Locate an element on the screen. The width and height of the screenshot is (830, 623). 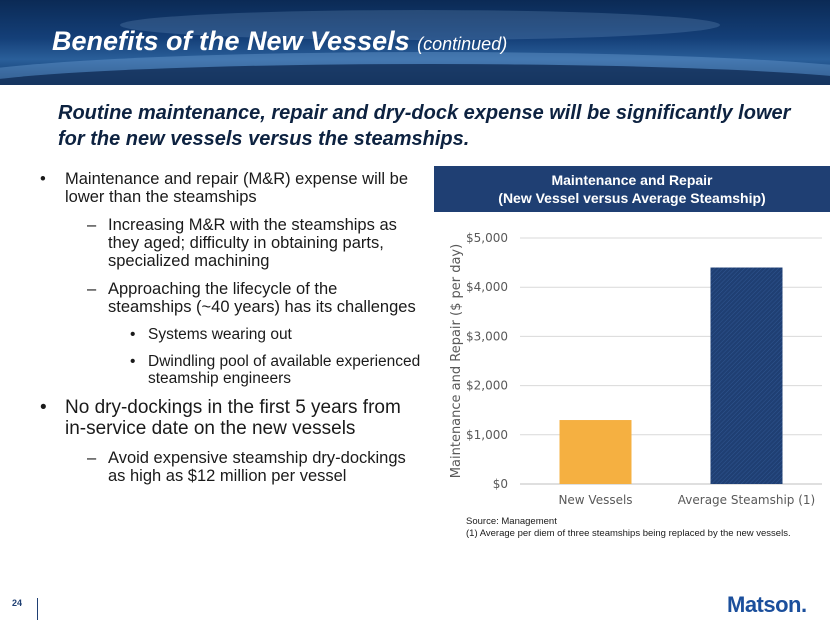
y-tick-label: $4,000 is located at coordinates (487, 287).